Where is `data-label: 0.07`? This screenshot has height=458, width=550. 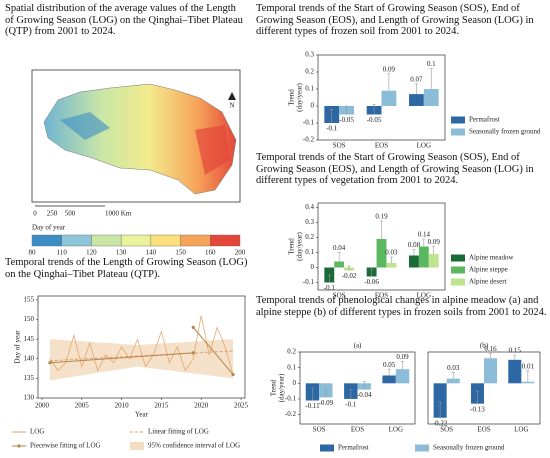 data-label: 0.07 is located at coordinates (416, 80).